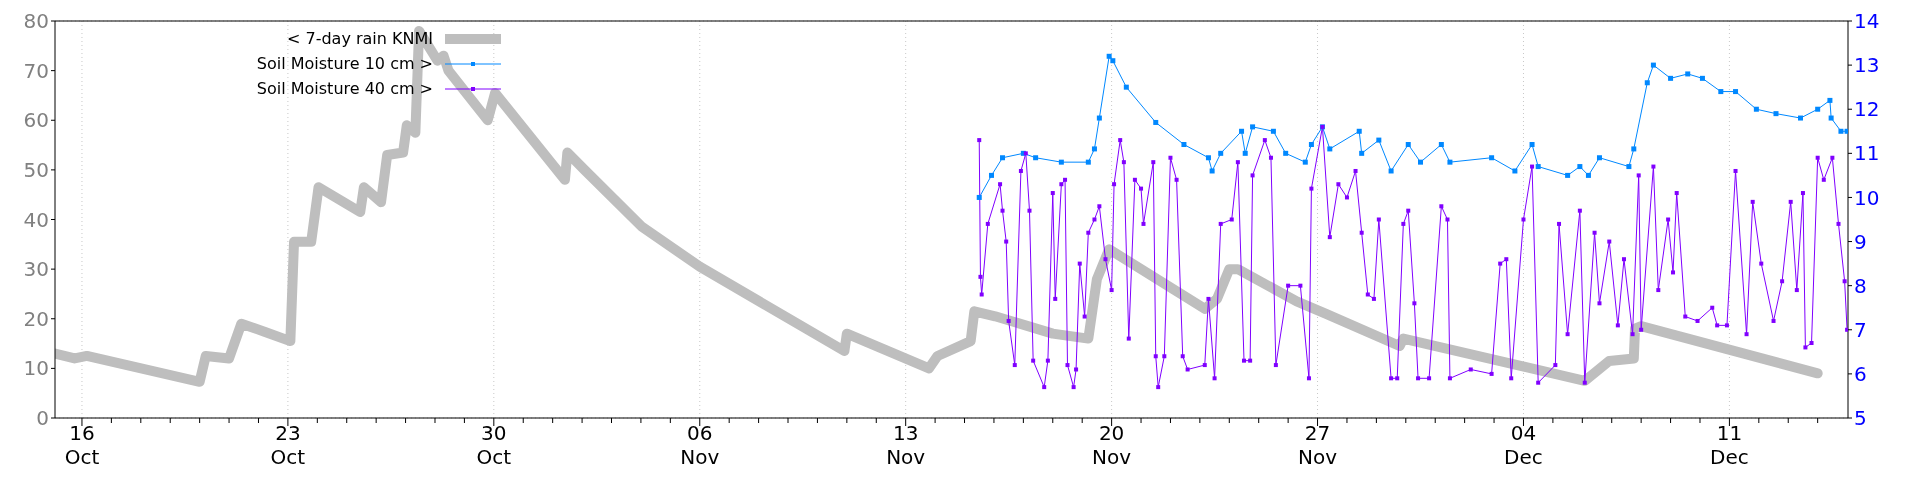  What do you see at coordinates (700, 445) in the screenshot?
I see `x-tick-label: 06 Nov` at bounding box center [700, 445].